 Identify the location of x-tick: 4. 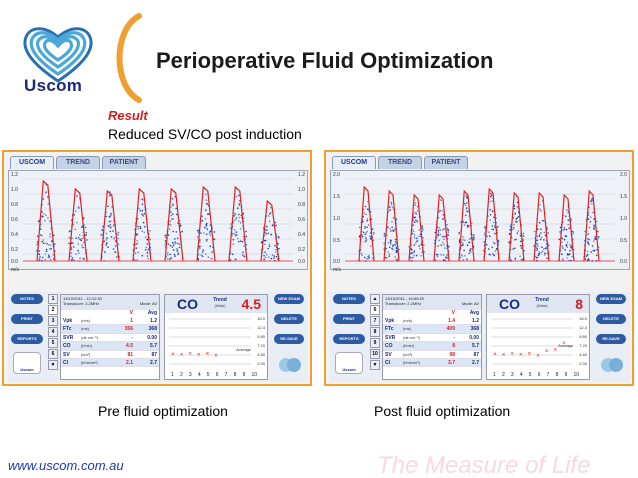
(521, 375).